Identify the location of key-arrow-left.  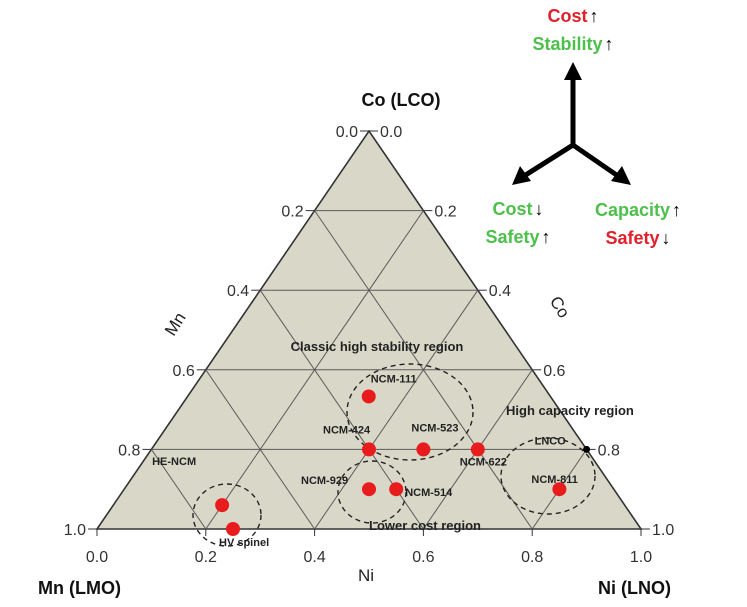
(548, 160).